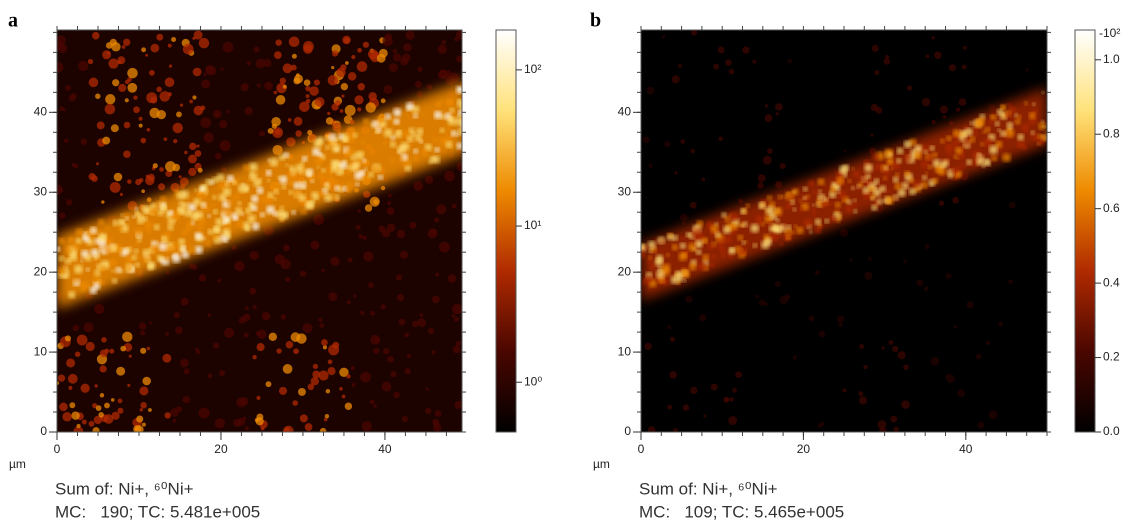 This screenshot has height=525, width=1142. Describe the element at coordinates (41, 271) in the screenshot. I see `y-tick-label: 20` at that location.